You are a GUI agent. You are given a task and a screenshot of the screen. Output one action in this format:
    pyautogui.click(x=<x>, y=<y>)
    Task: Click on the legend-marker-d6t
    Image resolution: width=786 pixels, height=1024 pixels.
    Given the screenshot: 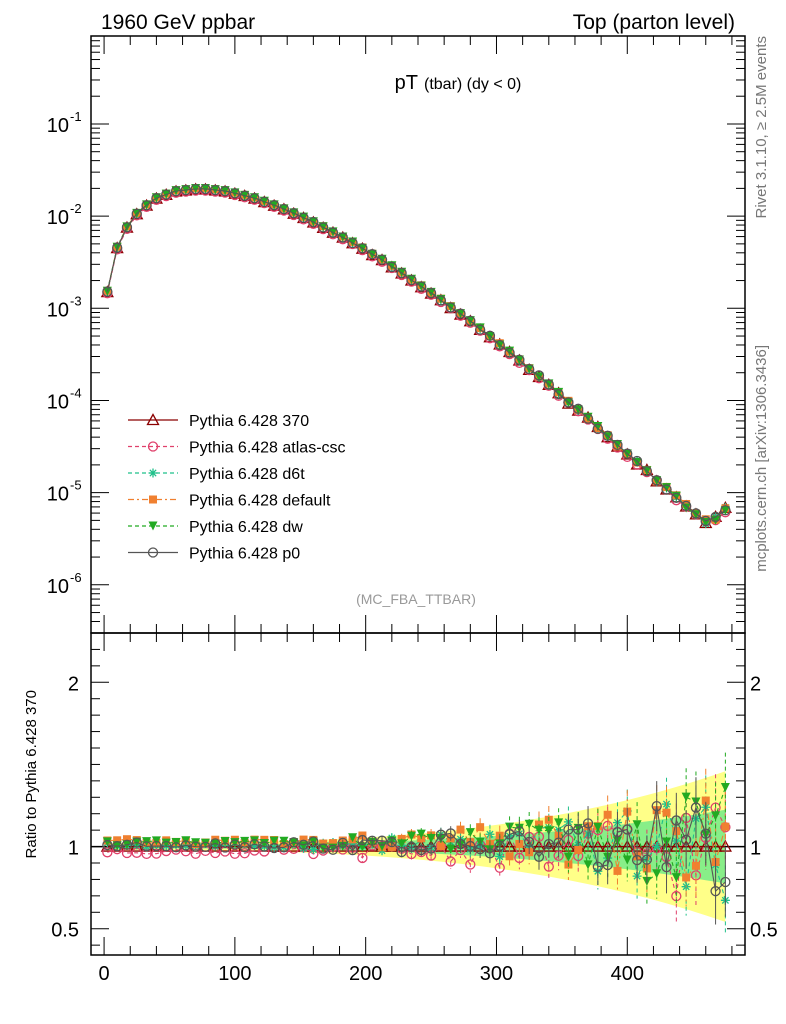 What is the action you would take?
    pyautogui.click(x=153, y=473)
    